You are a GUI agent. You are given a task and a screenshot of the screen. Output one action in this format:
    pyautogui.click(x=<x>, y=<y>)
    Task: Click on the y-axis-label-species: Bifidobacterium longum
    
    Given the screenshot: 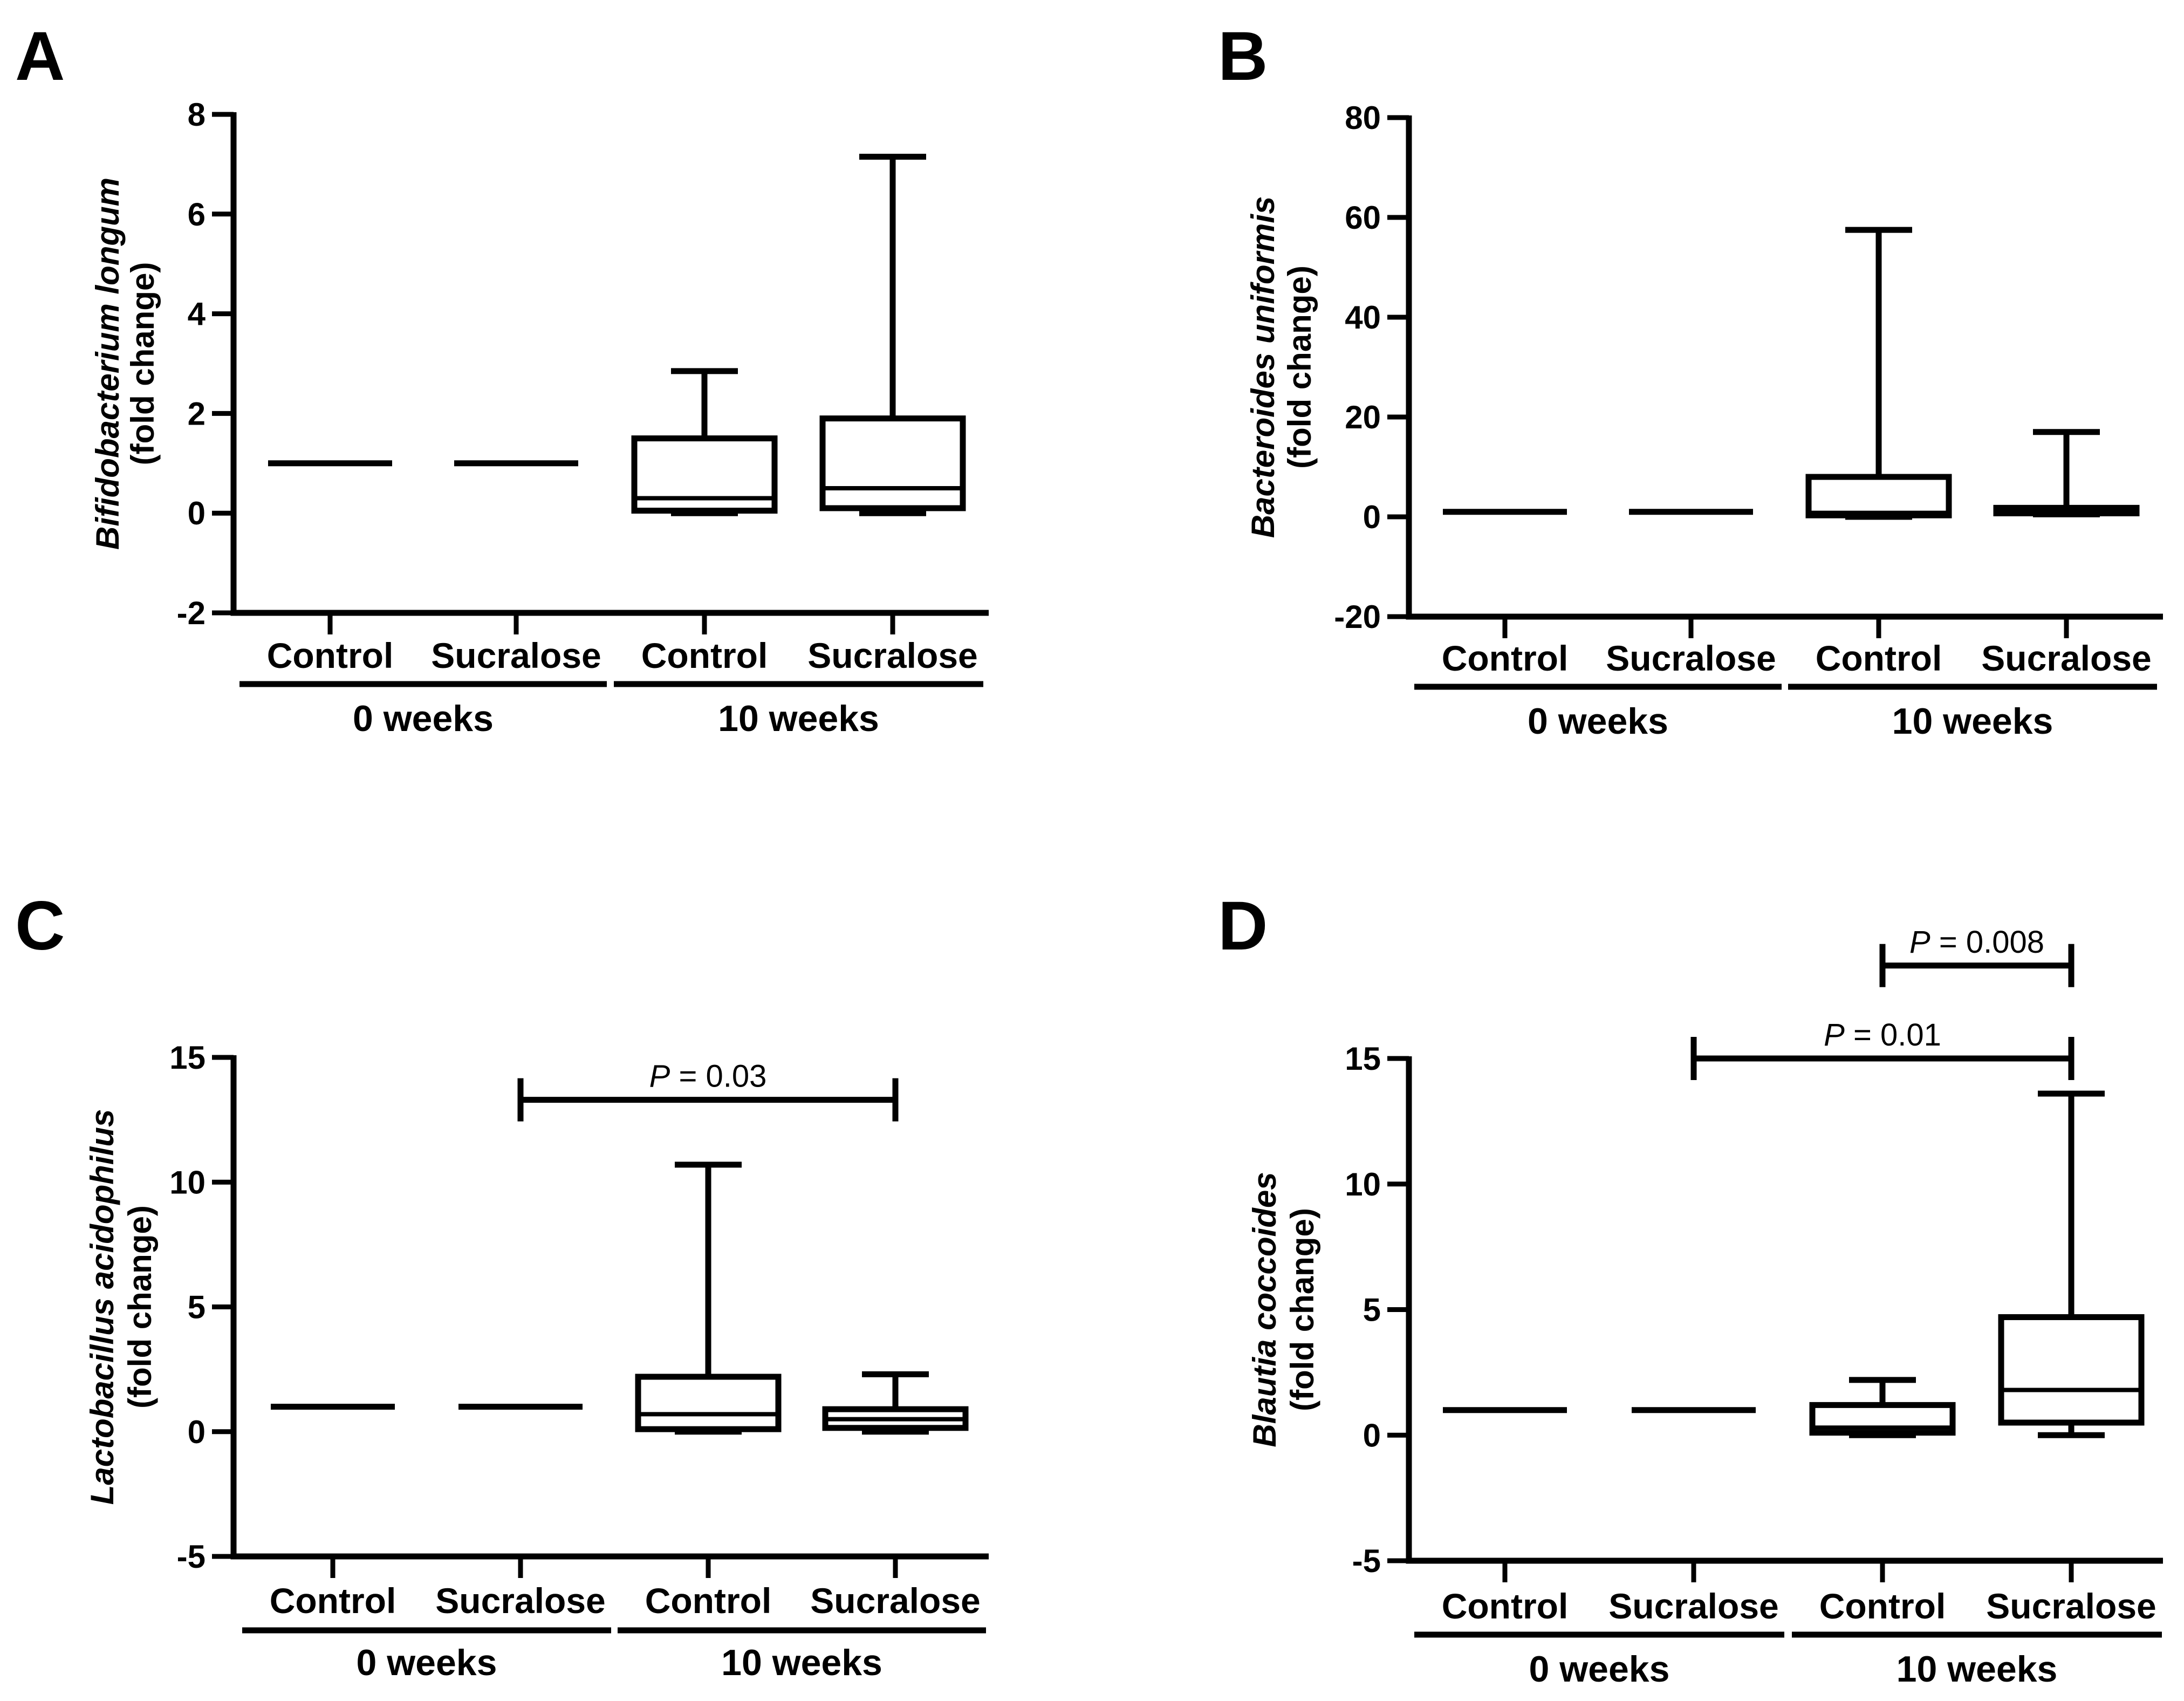 What is the action you would take?
    pyautogui.click(x=108, y=363)
    